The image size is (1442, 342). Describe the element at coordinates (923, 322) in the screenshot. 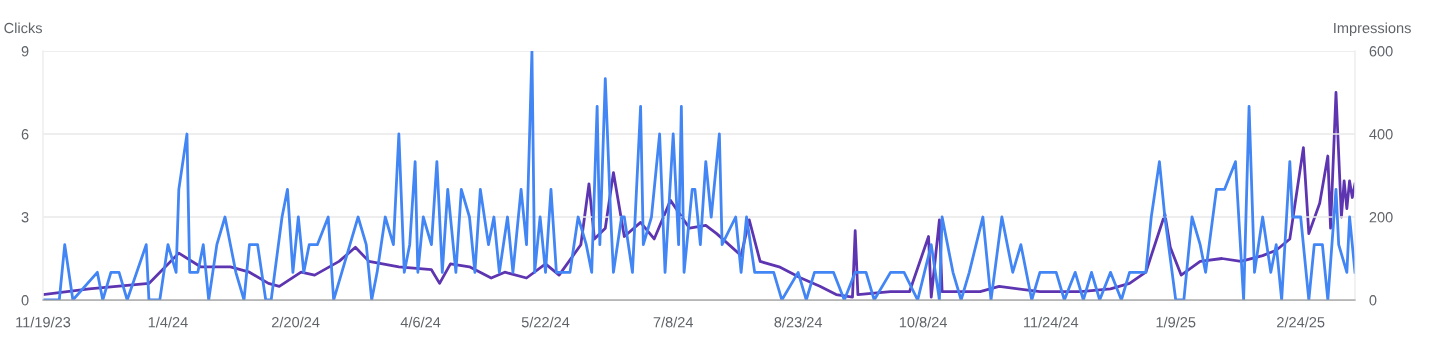

I see `x-tick-label: 10/8/24` at that location.